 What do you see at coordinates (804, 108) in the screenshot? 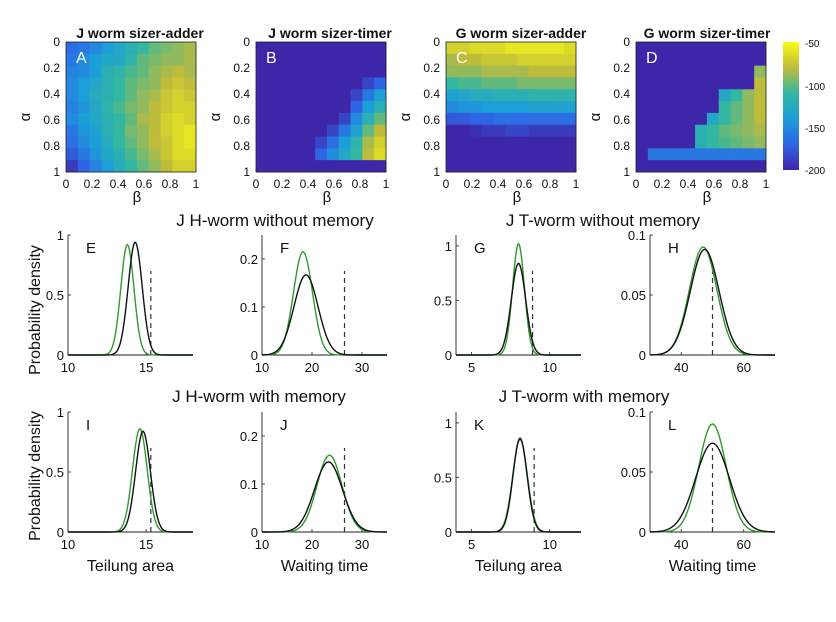
I see `colorbar: -50 -100 -150 -200` at bounding box center [804, 108].